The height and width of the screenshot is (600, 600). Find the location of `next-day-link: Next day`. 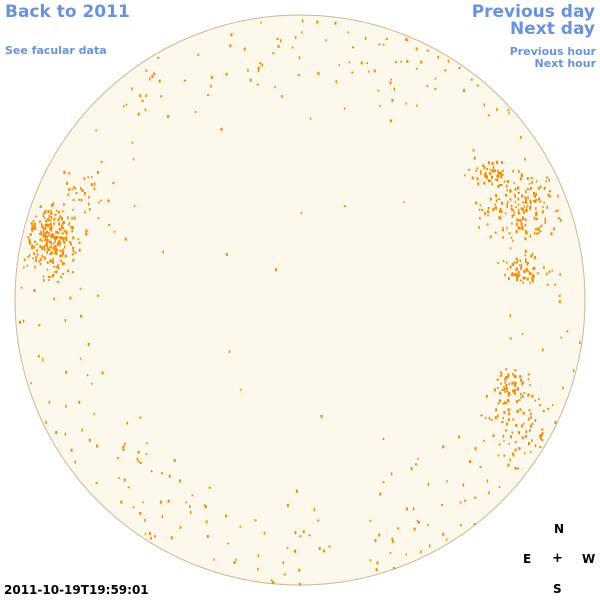

next-day-link: Next day is located at coordinates (552, 29).